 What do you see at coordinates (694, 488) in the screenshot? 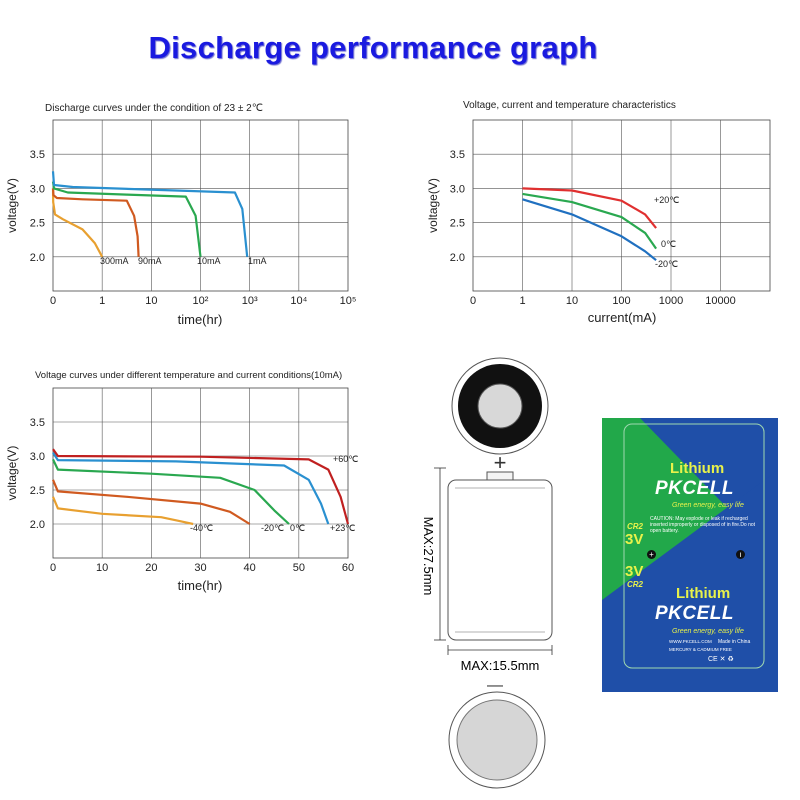
I see `label-brand-top: PKCELL` at bounding box center [694, 488].